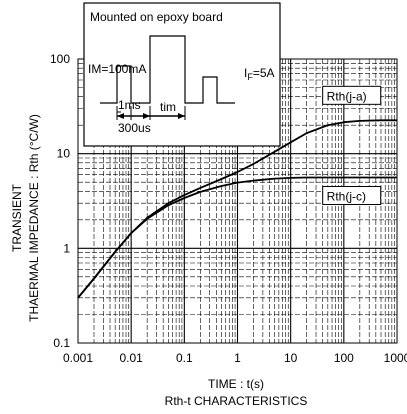 The height and width of the screenshot is (414, 407). I want to click on inset-title: Mounted on epoxy board, so click(156, 17).